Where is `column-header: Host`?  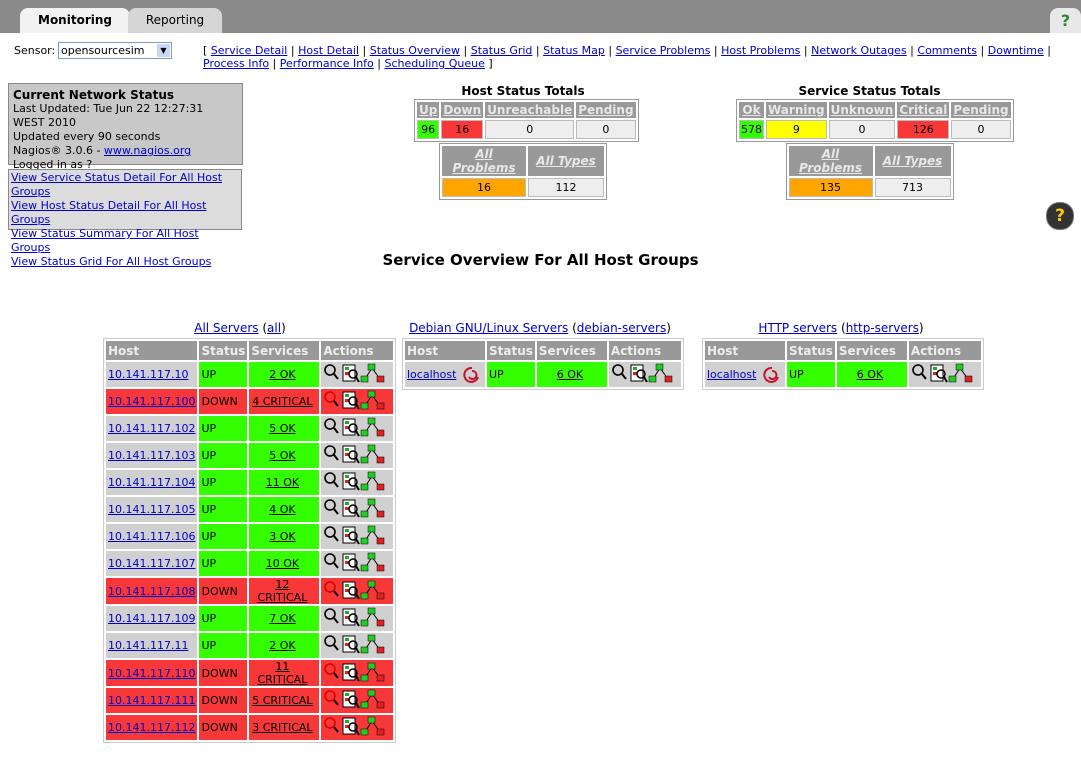
column-header: Host is located at coordinates (445, 350).